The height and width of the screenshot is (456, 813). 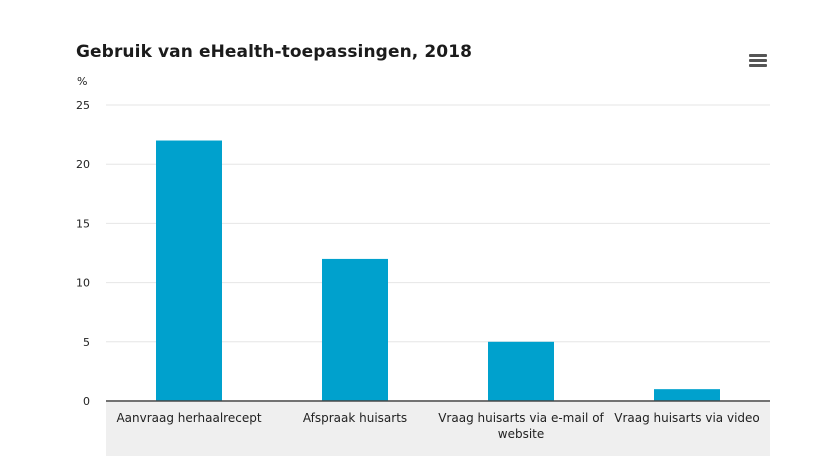 What do you see at coordinates (355, 418) in the screenshot?
I see `x-category-label: Afspraak huisarts` at bounding box center [355, 418].